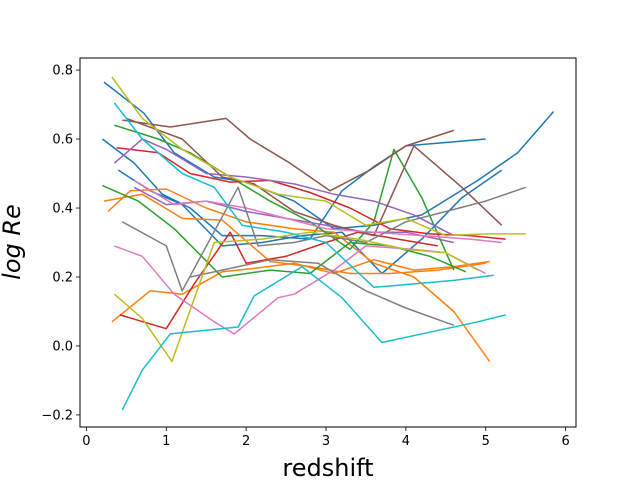 The image size is (640, 480). I want to click on y-tick-label: −0.2, so click(57, 415).